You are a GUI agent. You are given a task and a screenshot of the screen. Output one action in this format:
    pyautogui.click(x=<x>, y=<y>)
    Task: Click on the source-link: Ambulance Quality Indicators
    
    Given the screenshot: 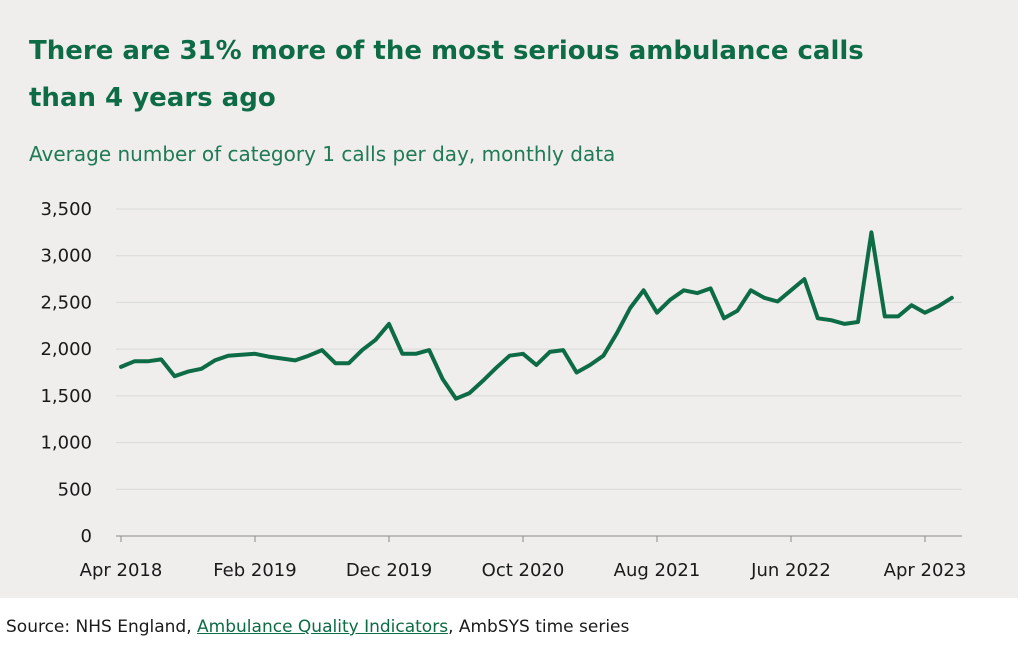 What is the action you would take?
    pyautogui.click(x=323, y=627)
    